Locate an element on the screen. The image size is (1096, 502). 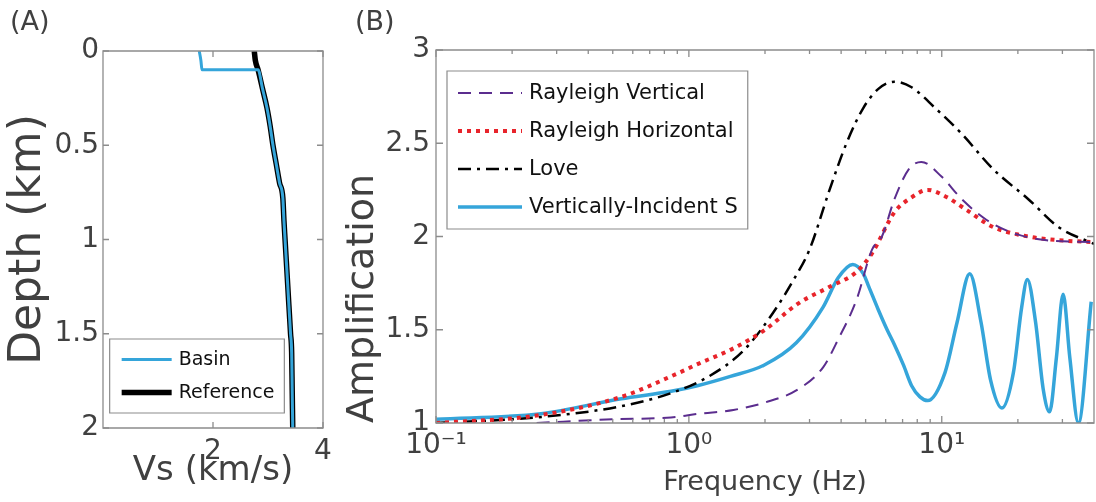
y-tick-label: 3 is located at coordinates (421, 48).